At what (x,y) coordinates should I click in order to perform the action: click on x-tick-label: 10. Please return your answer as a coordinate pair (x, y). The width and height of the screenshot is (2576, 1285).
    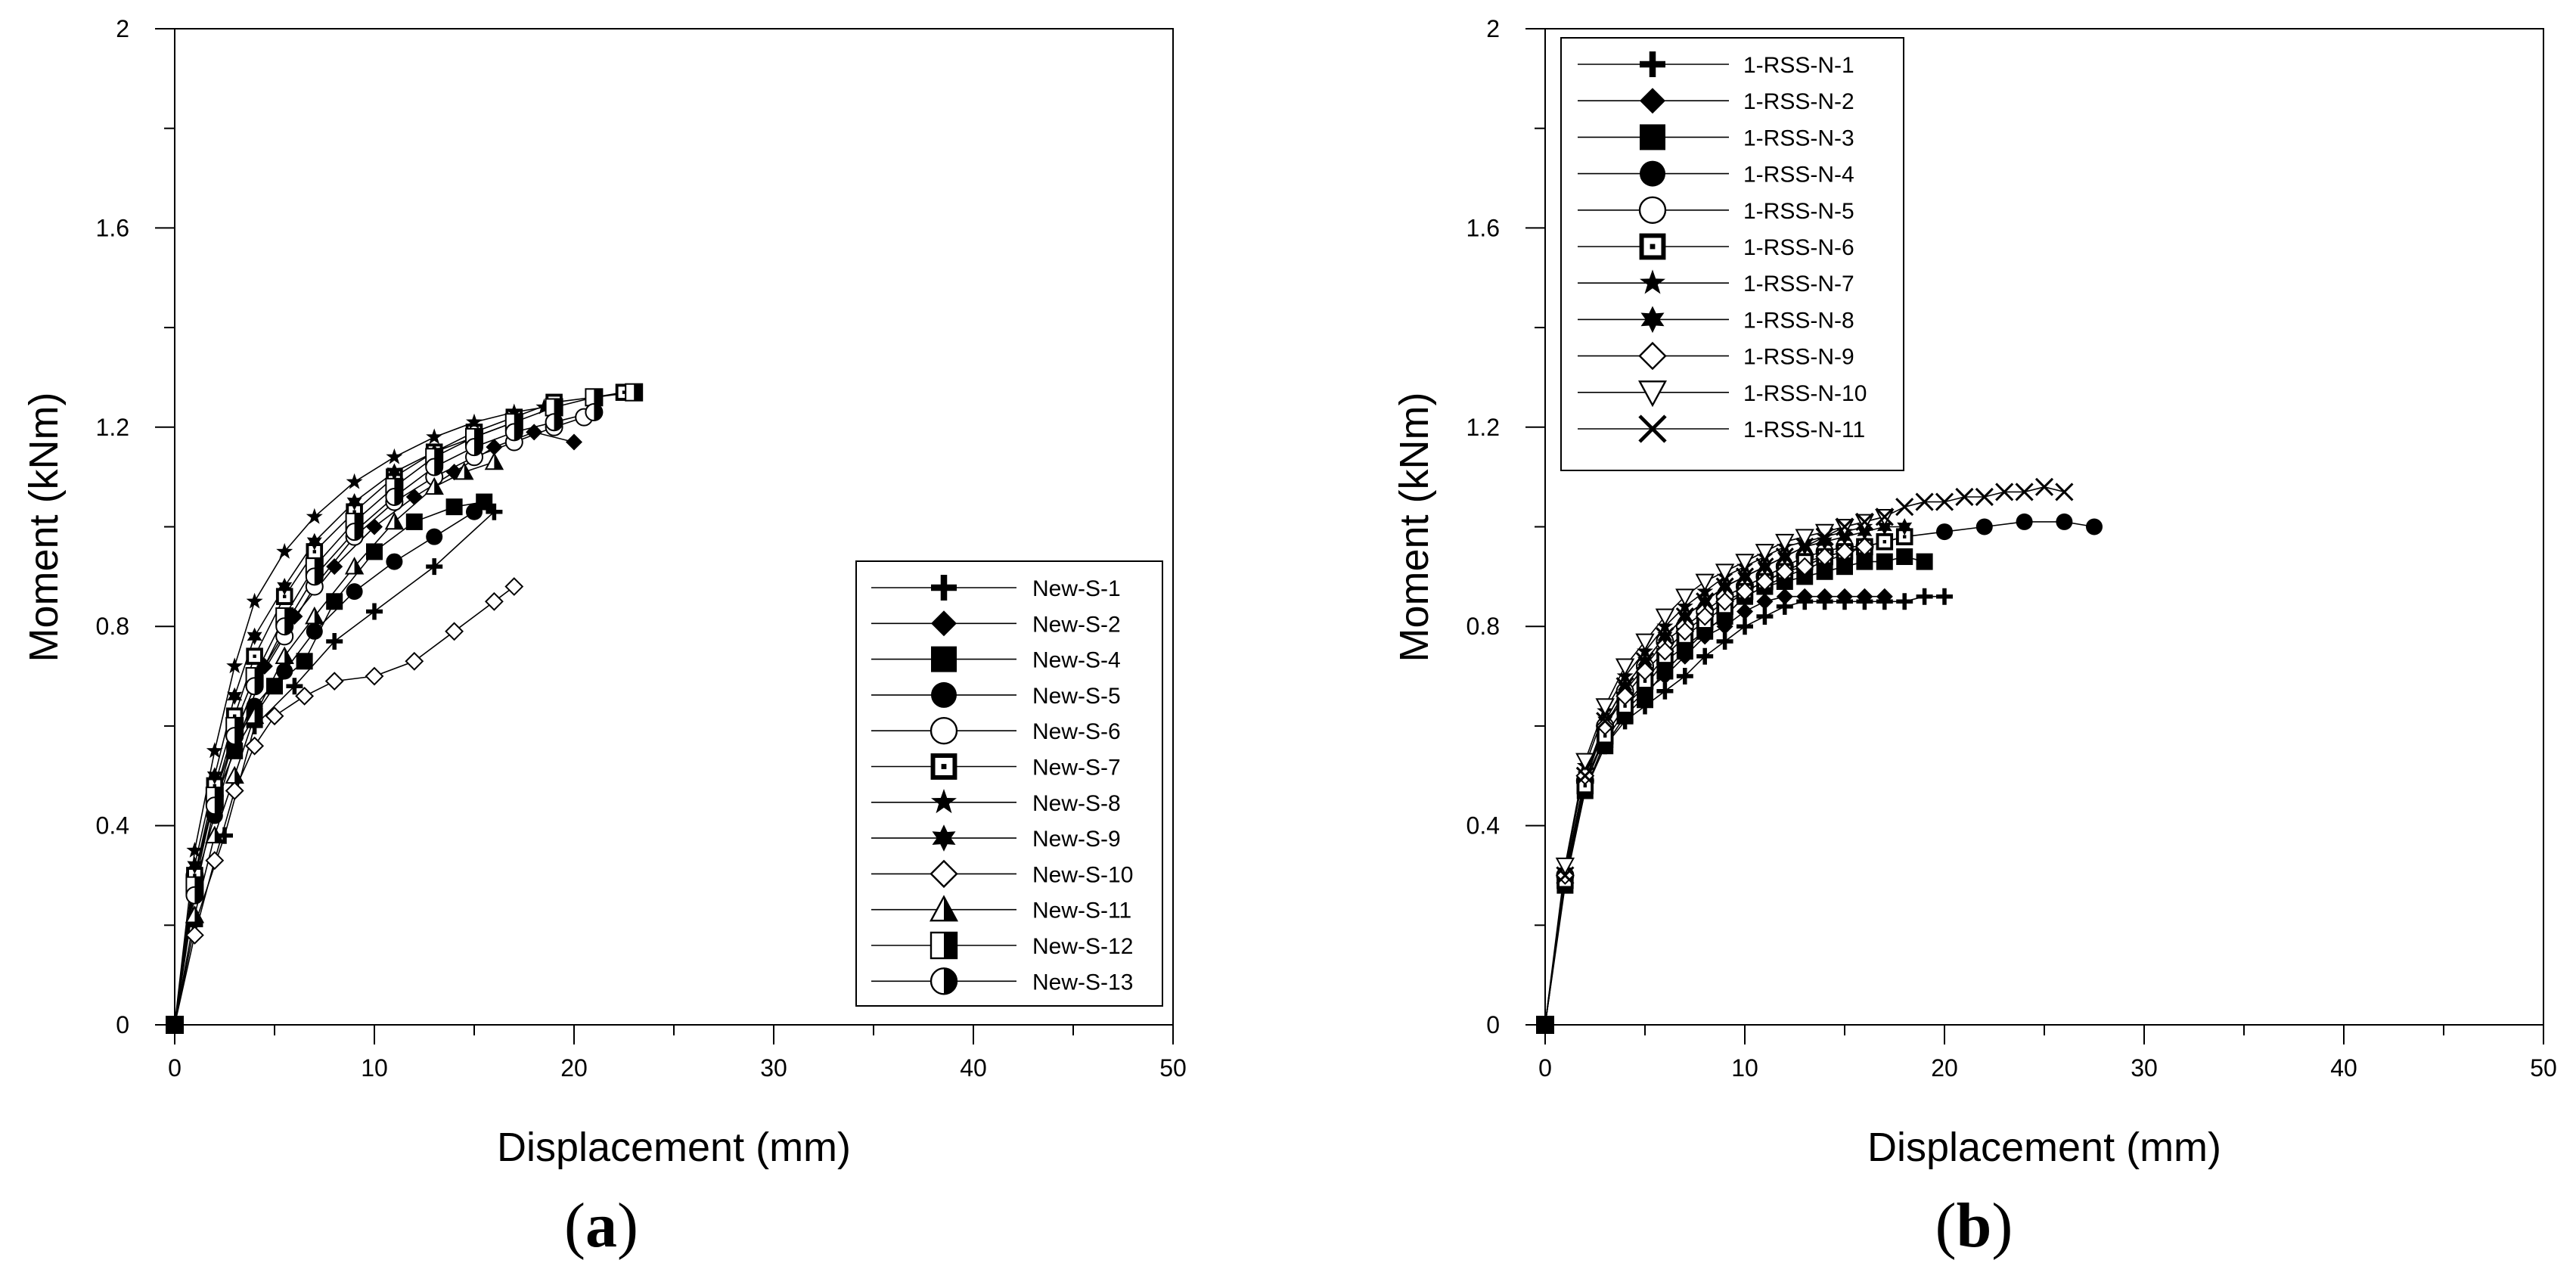
    Looking at the image, I should click on (1744, 1068).